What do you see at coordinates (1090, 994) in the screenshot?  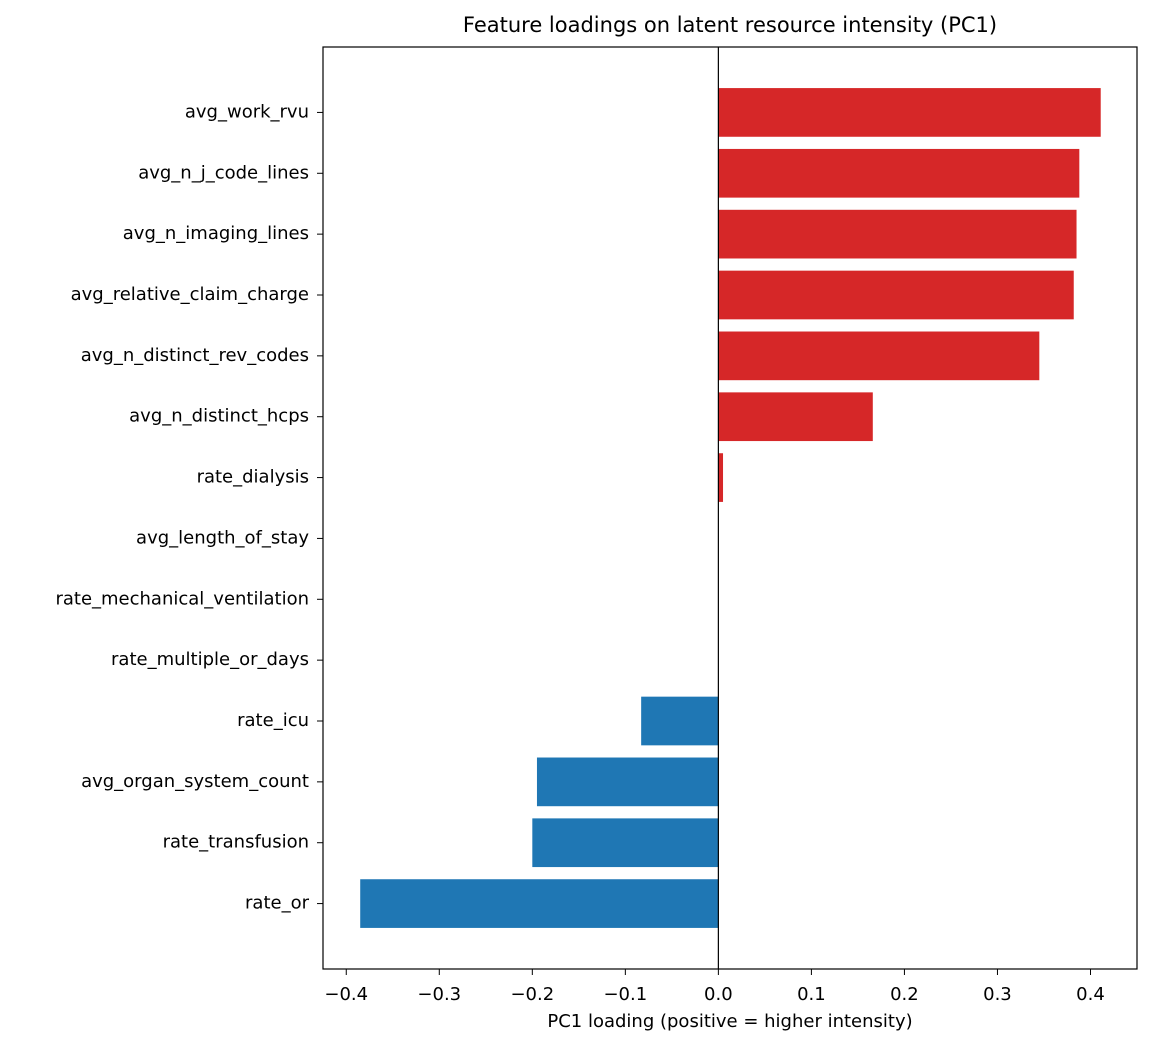 I see `x-tick-label: 0.4` at bounding box center [1090, 994].